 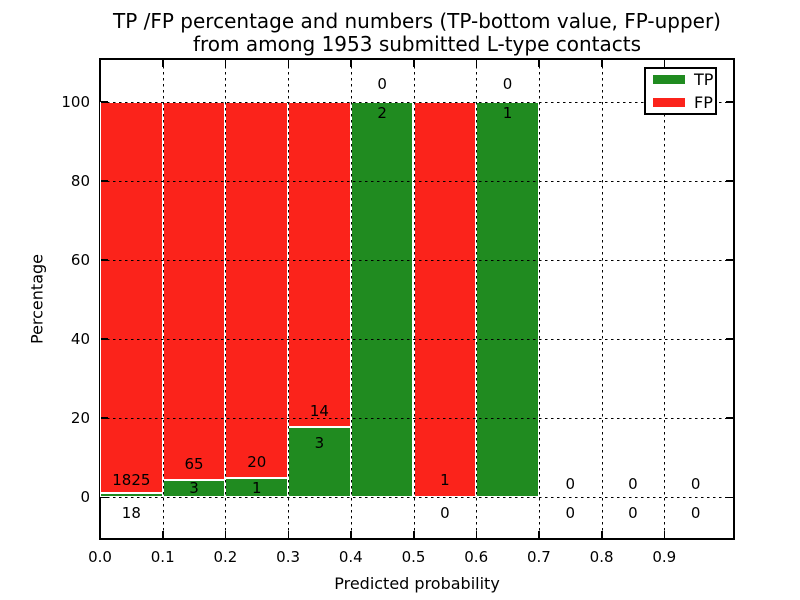 I want to click on y-tick-label: 80, so click(x=80, y=180).